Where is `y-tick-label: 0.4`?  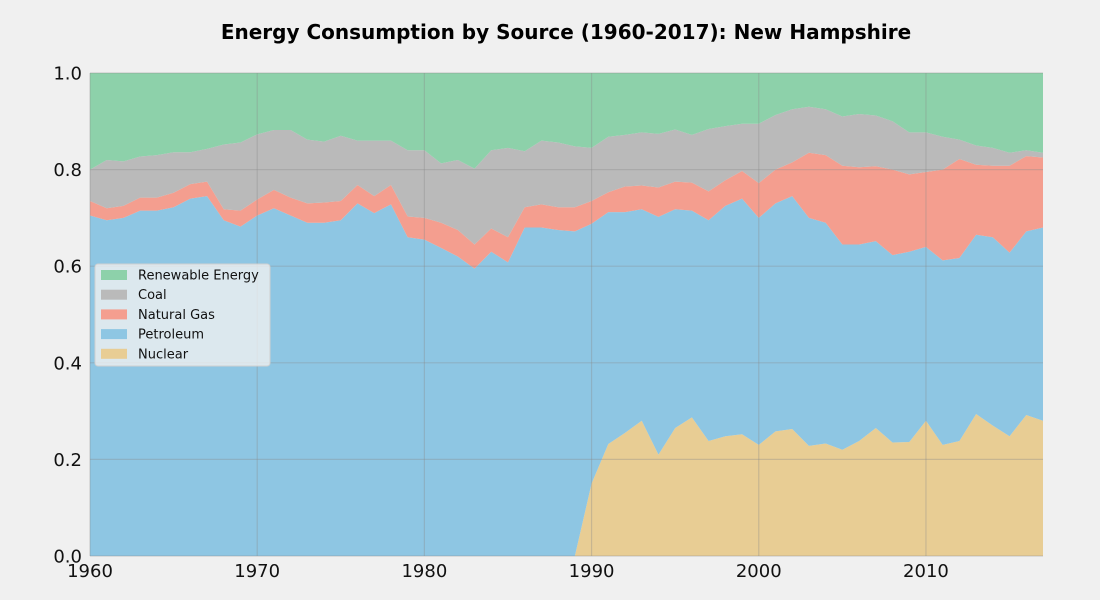 y-tick-label: 0.4 is located at coordinates (67, 363).